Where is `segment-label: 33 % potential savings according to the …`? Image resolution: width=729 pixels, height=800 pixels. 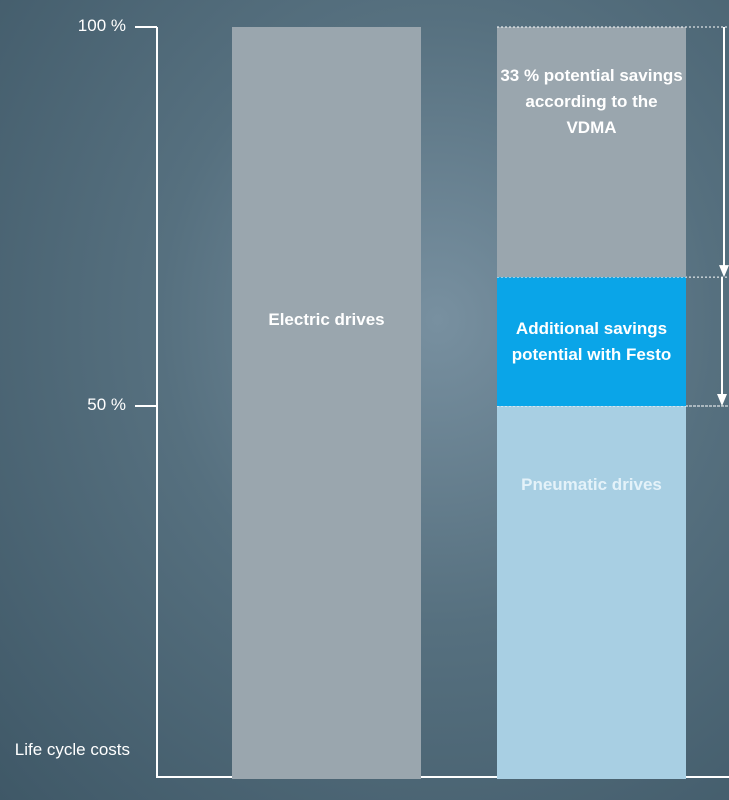
segment-label: 33 % potential savings according to the … is located at coordinates (591, 101).